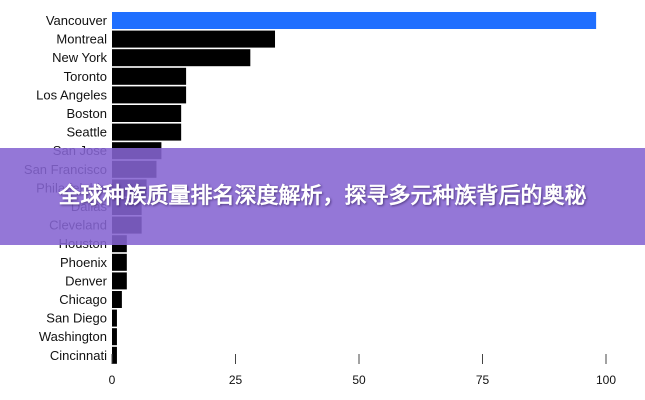  I want to click on bar-washington, so click(114, 337).